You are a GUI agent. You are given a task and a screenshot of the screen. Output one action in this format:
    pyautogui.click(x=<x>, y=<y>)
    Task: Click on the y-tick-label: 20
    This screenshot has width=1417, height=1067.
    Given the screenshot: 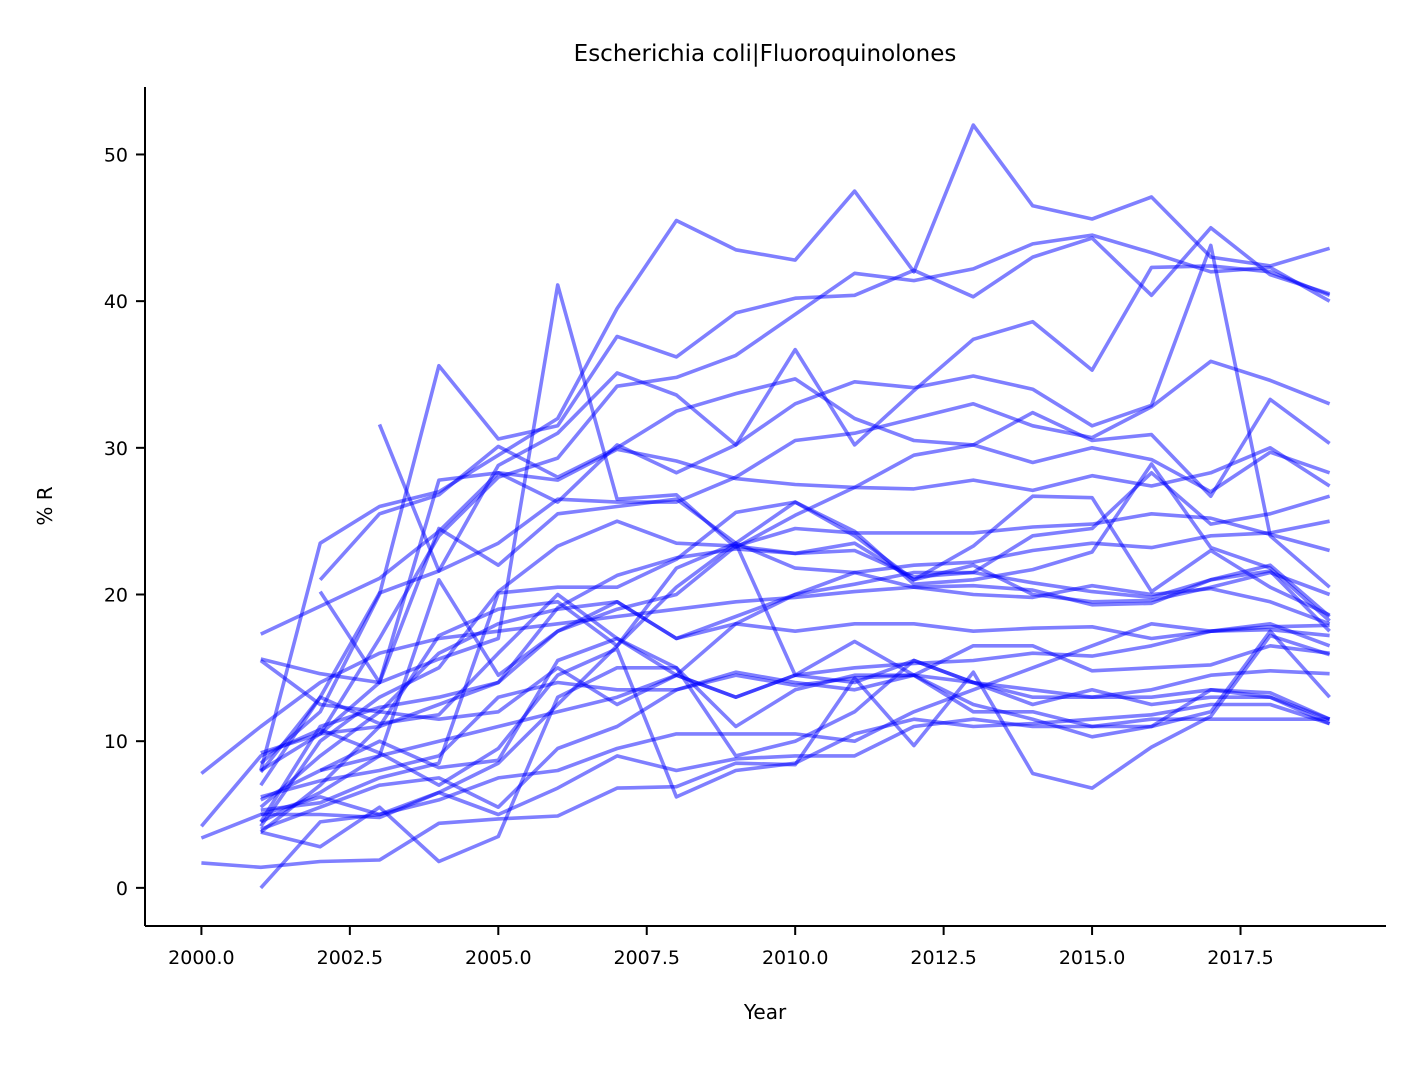 What is the action you would take?
    pyautogui.click(x=116, y=596)
    